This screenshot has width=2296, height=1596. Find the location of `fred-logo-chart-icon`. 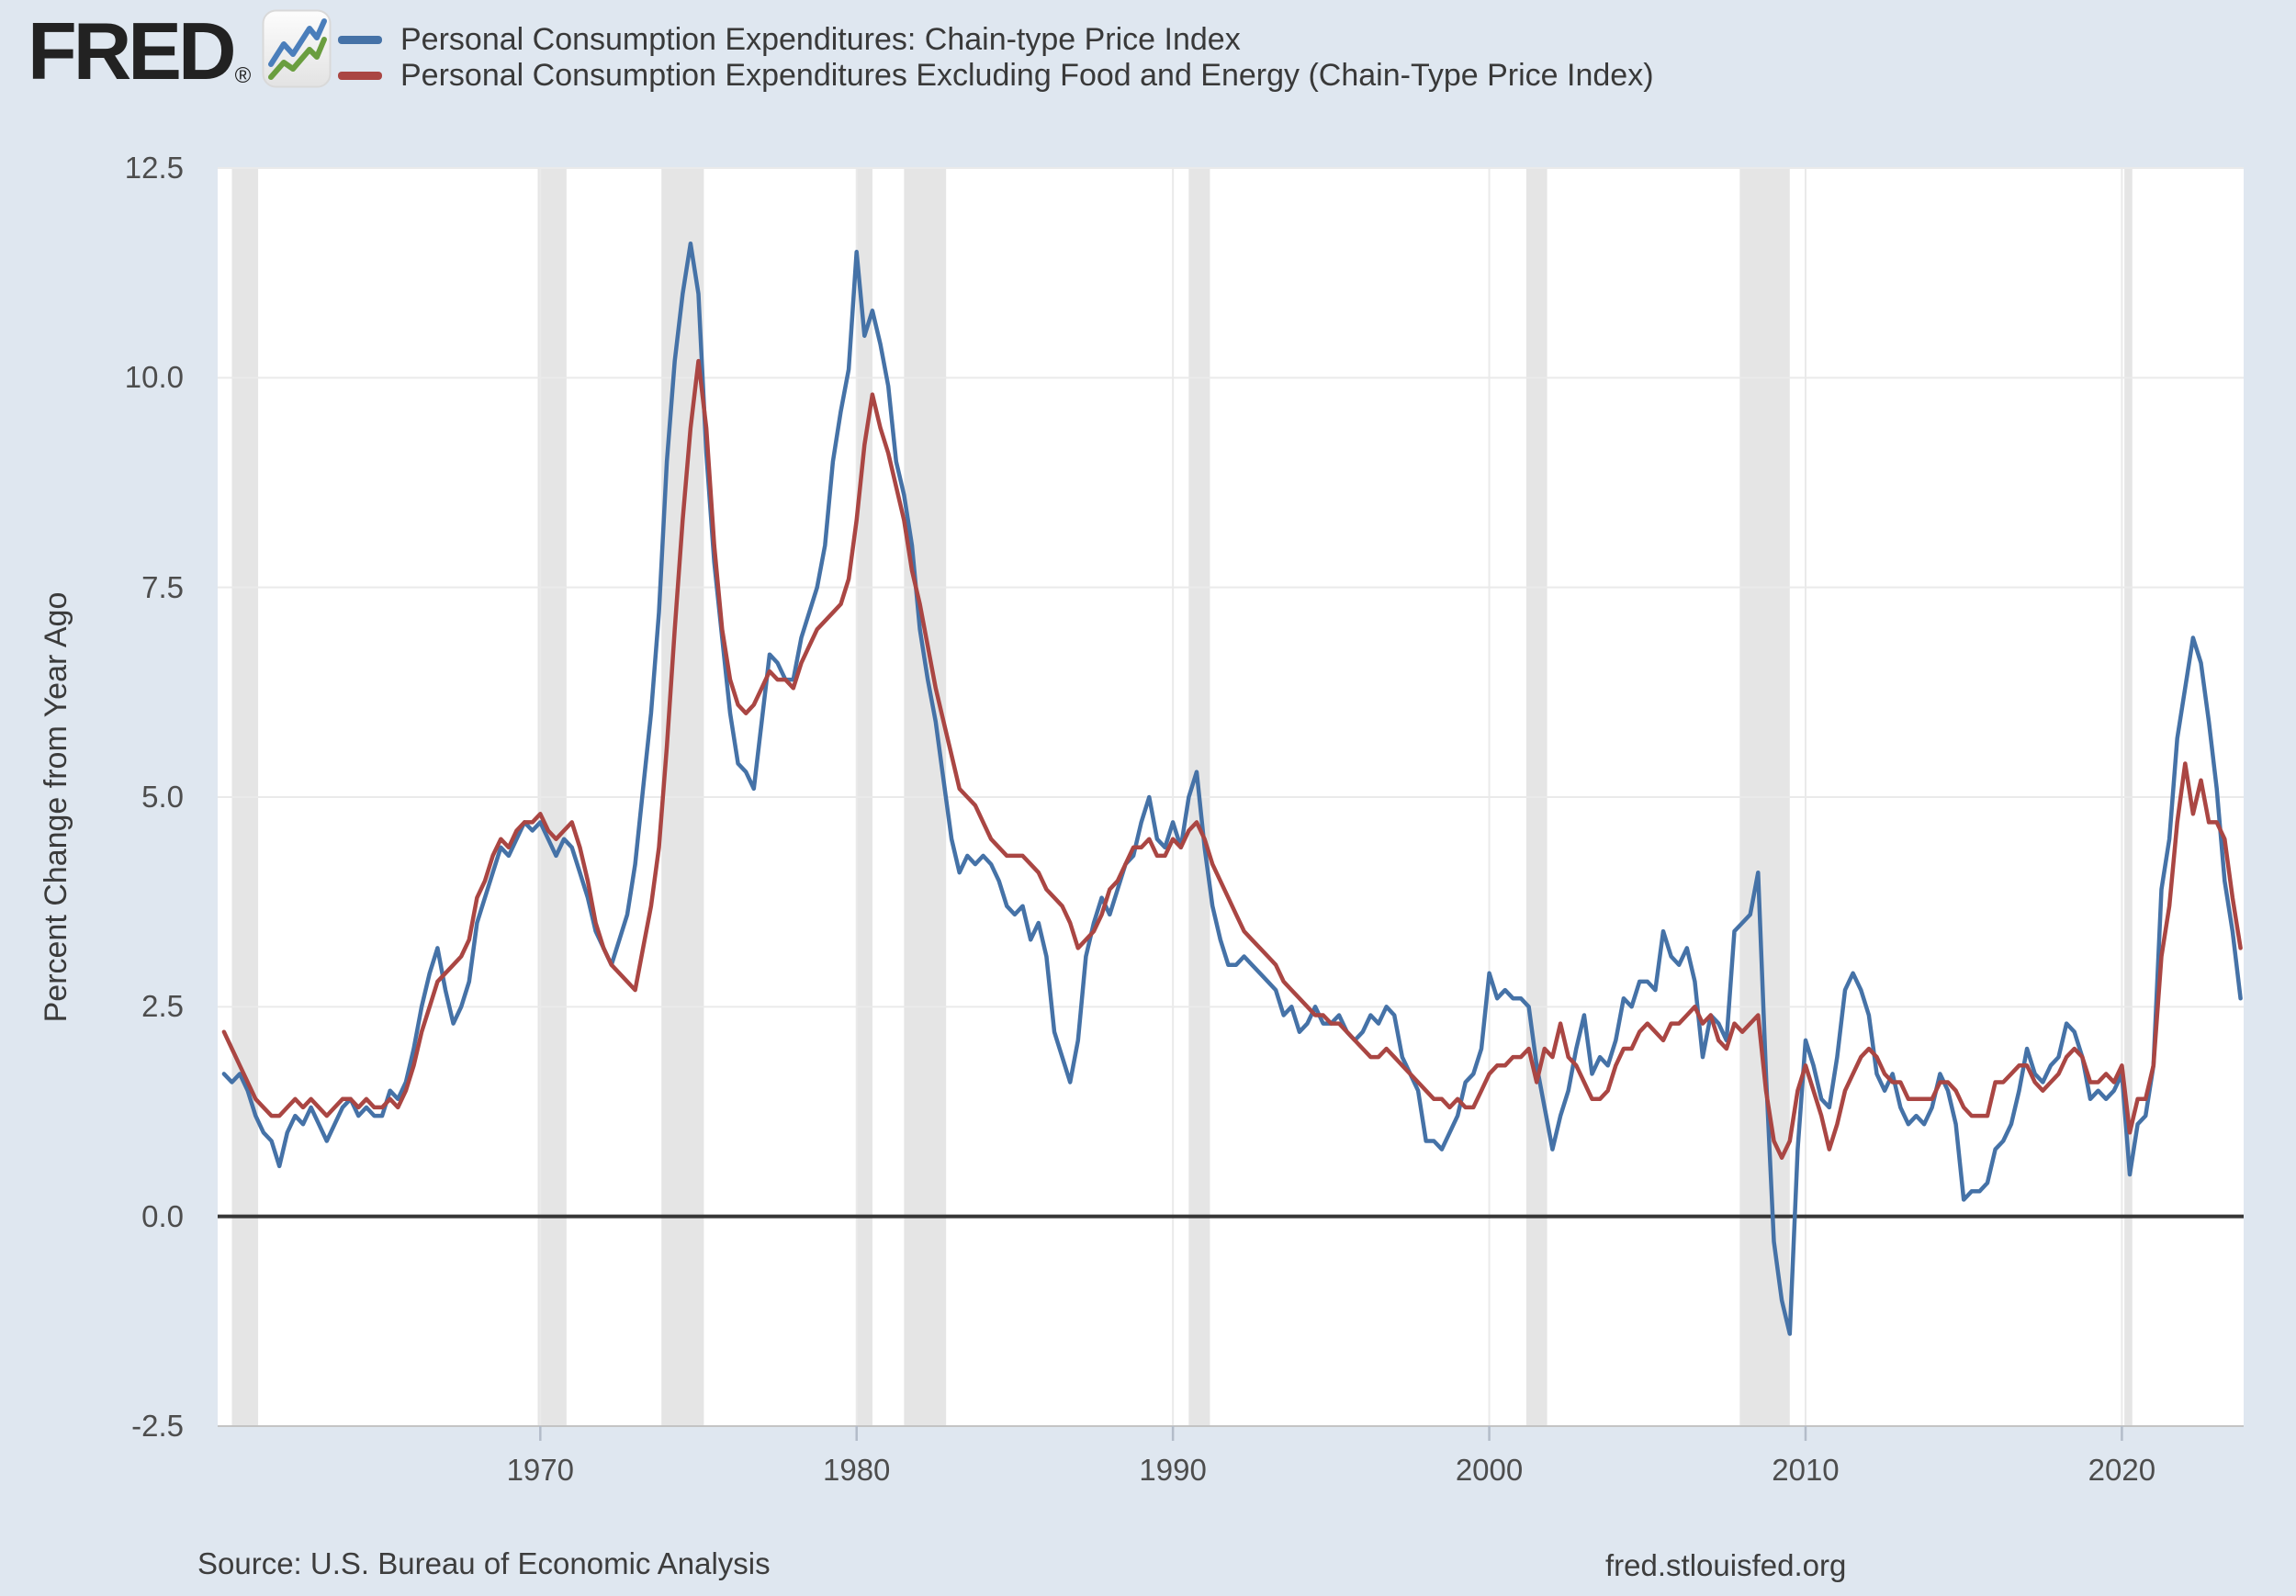

fred-logo-chart-icon is located at coordinates (297, 48).